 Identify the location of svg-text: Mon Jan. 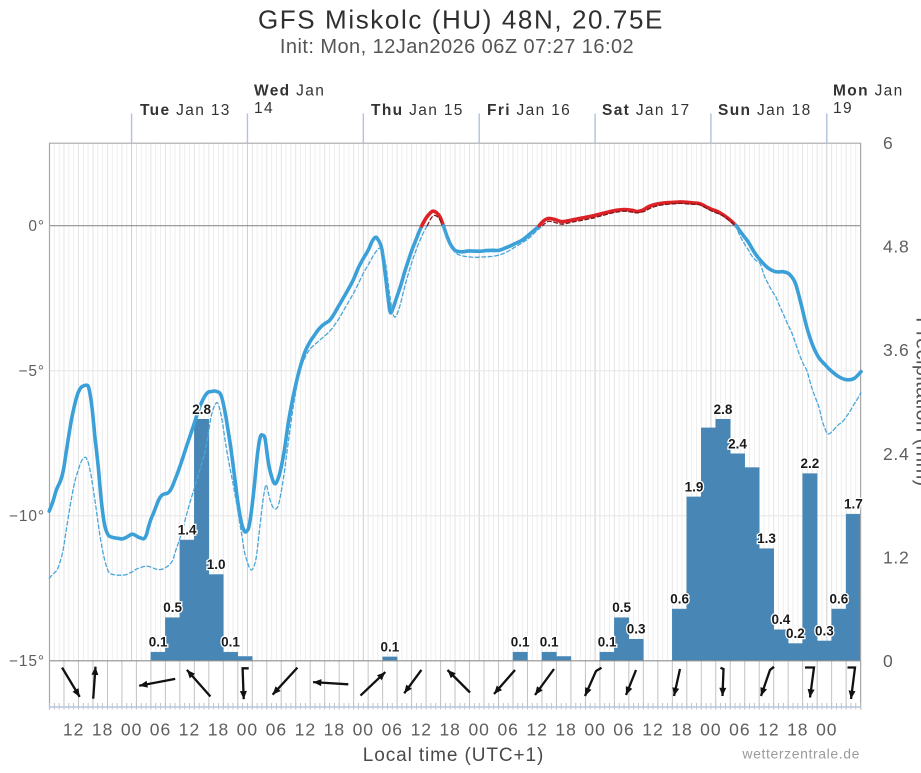
(868, 91).